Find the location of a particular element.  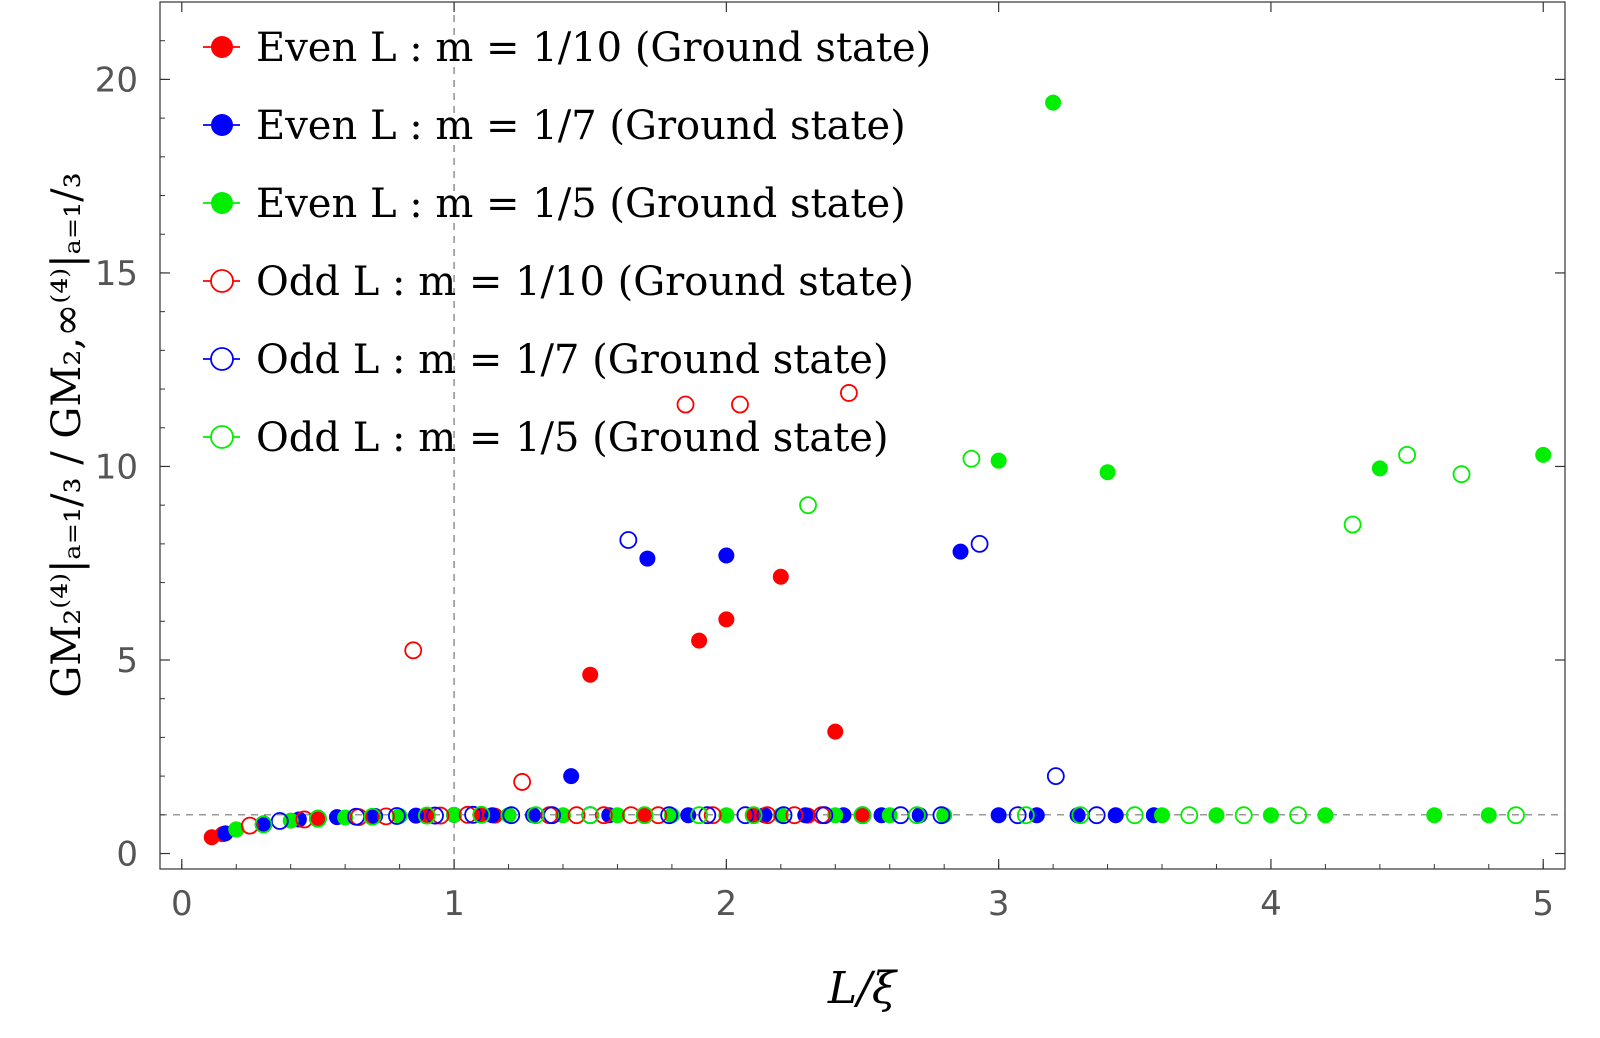

y-tick-label: 20 is located at coordinates (116, 80).